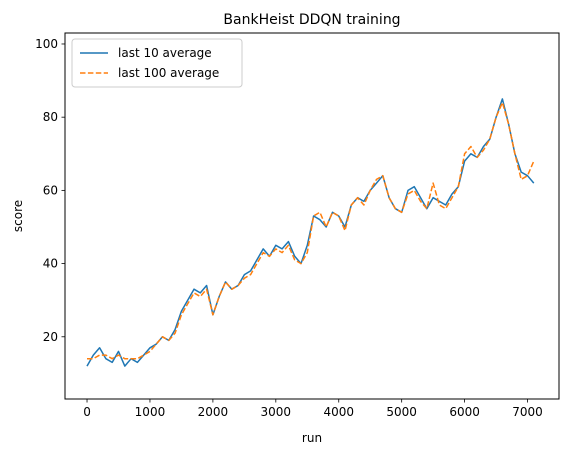 The height and width of the screenshot is (455, 571). Describe the element at coordinates (401, 412) in the screenshot. I see `x-tick-label: 5000` at that location.